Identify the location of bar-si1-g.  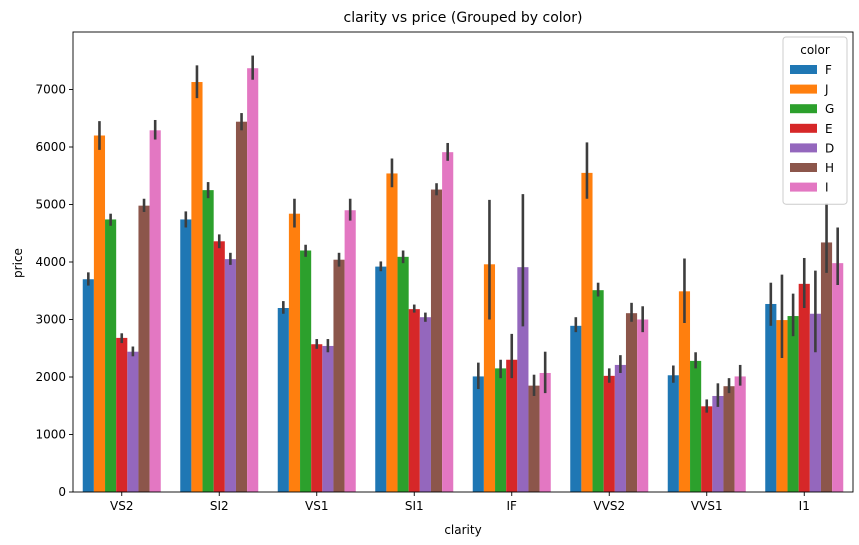
(403, 374).